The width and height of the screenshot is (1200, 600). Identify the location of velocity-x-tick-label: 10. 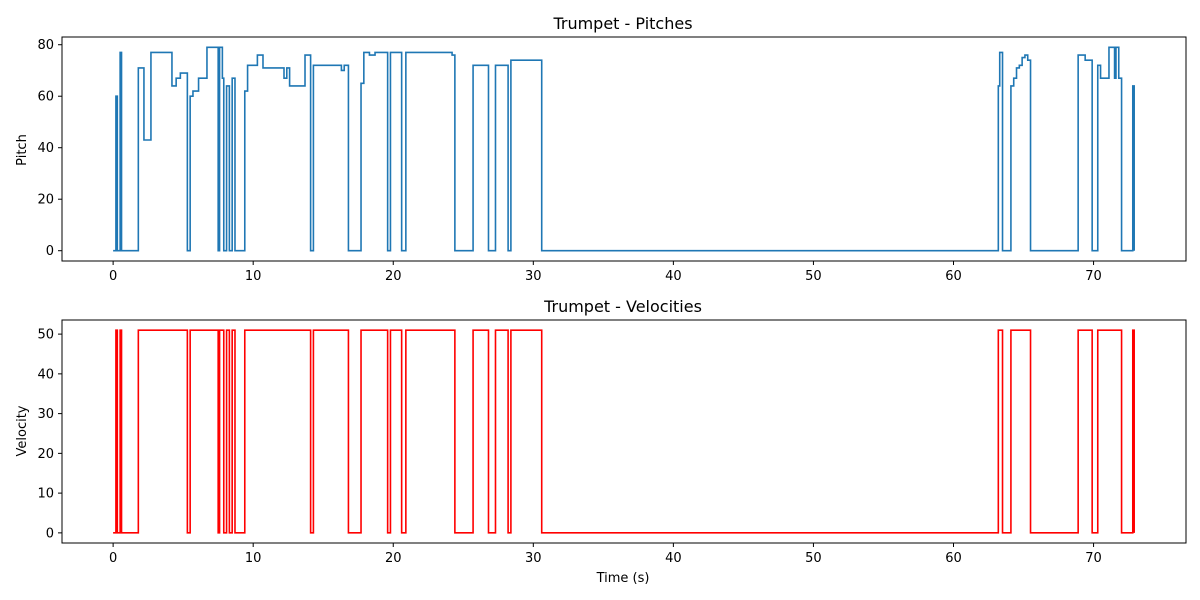
(253, 558).